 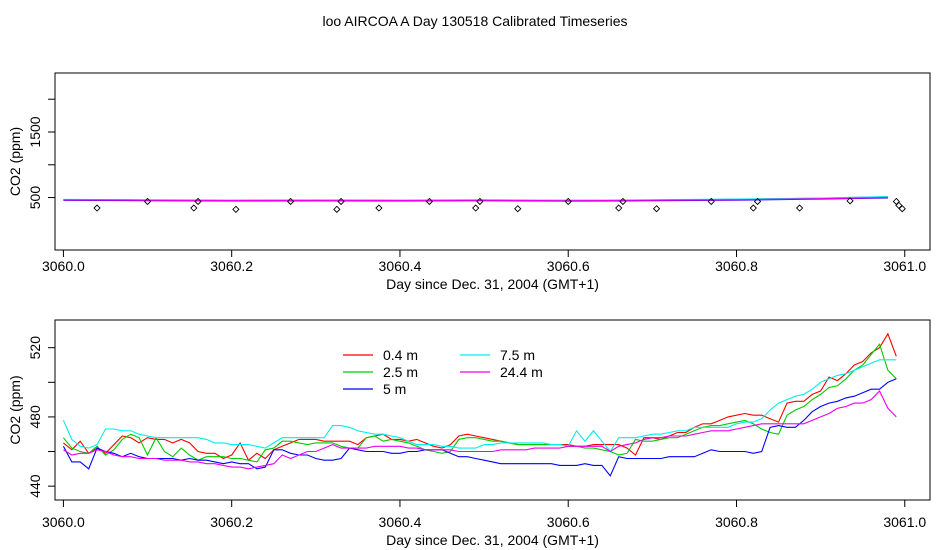 What do you see at coordinates (400, 372) in the screenshot?
I see `legend-label: 2.5 m` at bounding box center [400, 372].